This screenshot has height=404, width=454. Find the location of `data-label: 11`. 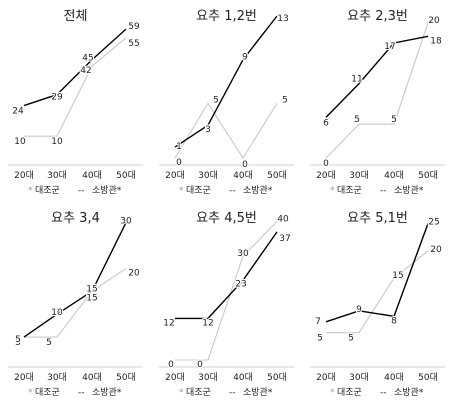

data-label: 11 is located at coordinates (356, 80).